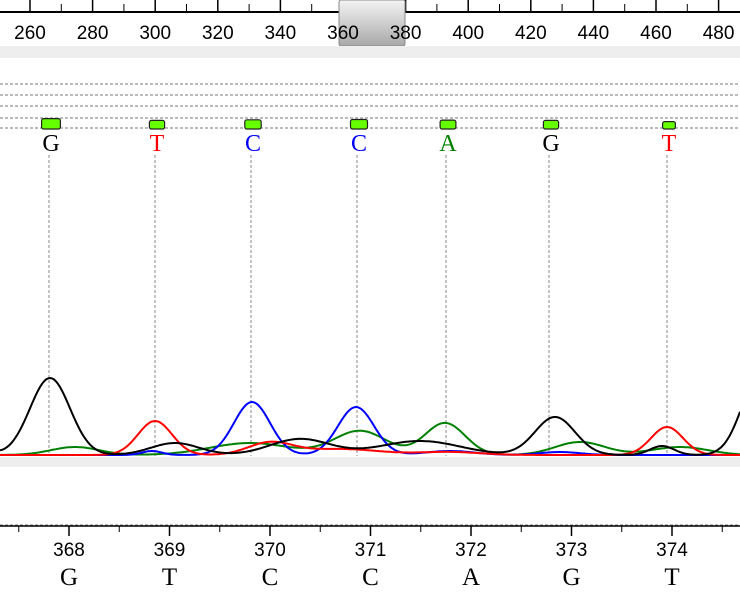  Describe the element at coordinates (572, 550) in the screenshot. I see `bottom-position-label: 373` at that location.